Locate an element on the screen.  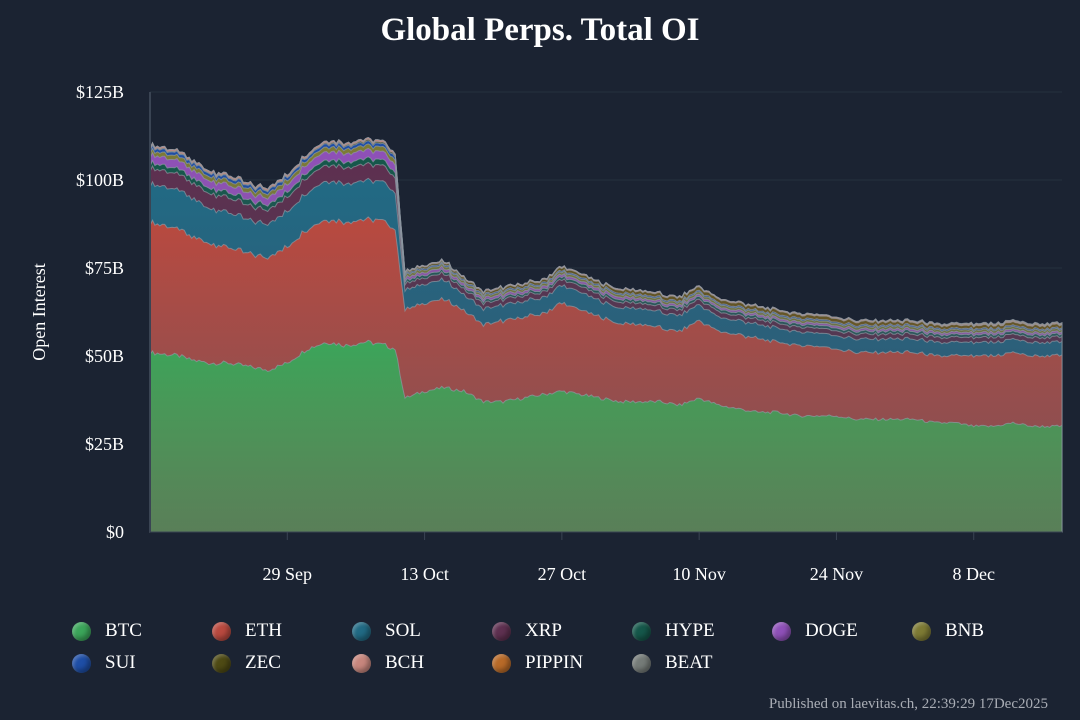
x-tick-label: 27 Oct is located at coordinates (562, 574).